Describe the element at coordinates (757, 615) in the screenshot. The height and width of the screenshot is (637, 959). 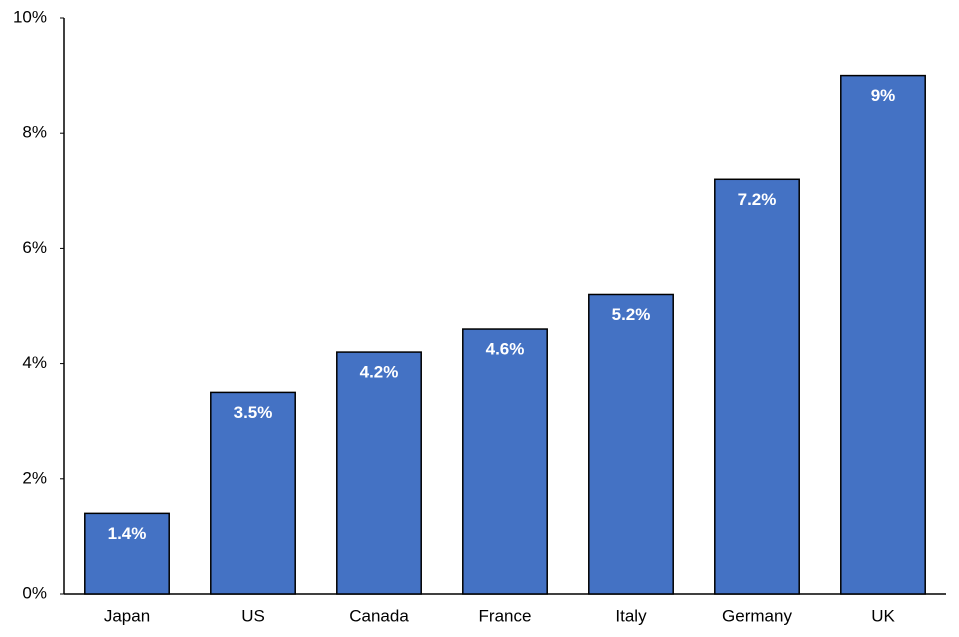
I see `x-tick-label: Germany` at that location.